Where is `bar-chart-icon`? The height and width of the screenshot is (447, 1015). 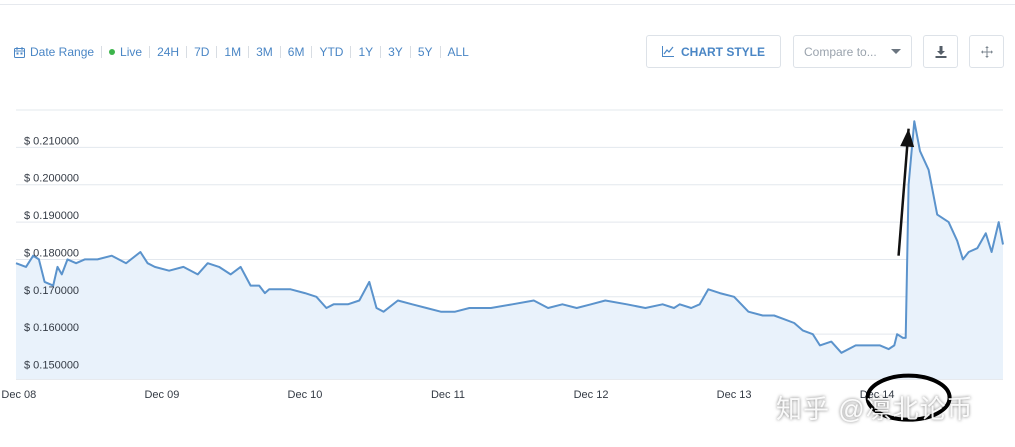 bar-chart-icon is located at coordinates (668, 51).